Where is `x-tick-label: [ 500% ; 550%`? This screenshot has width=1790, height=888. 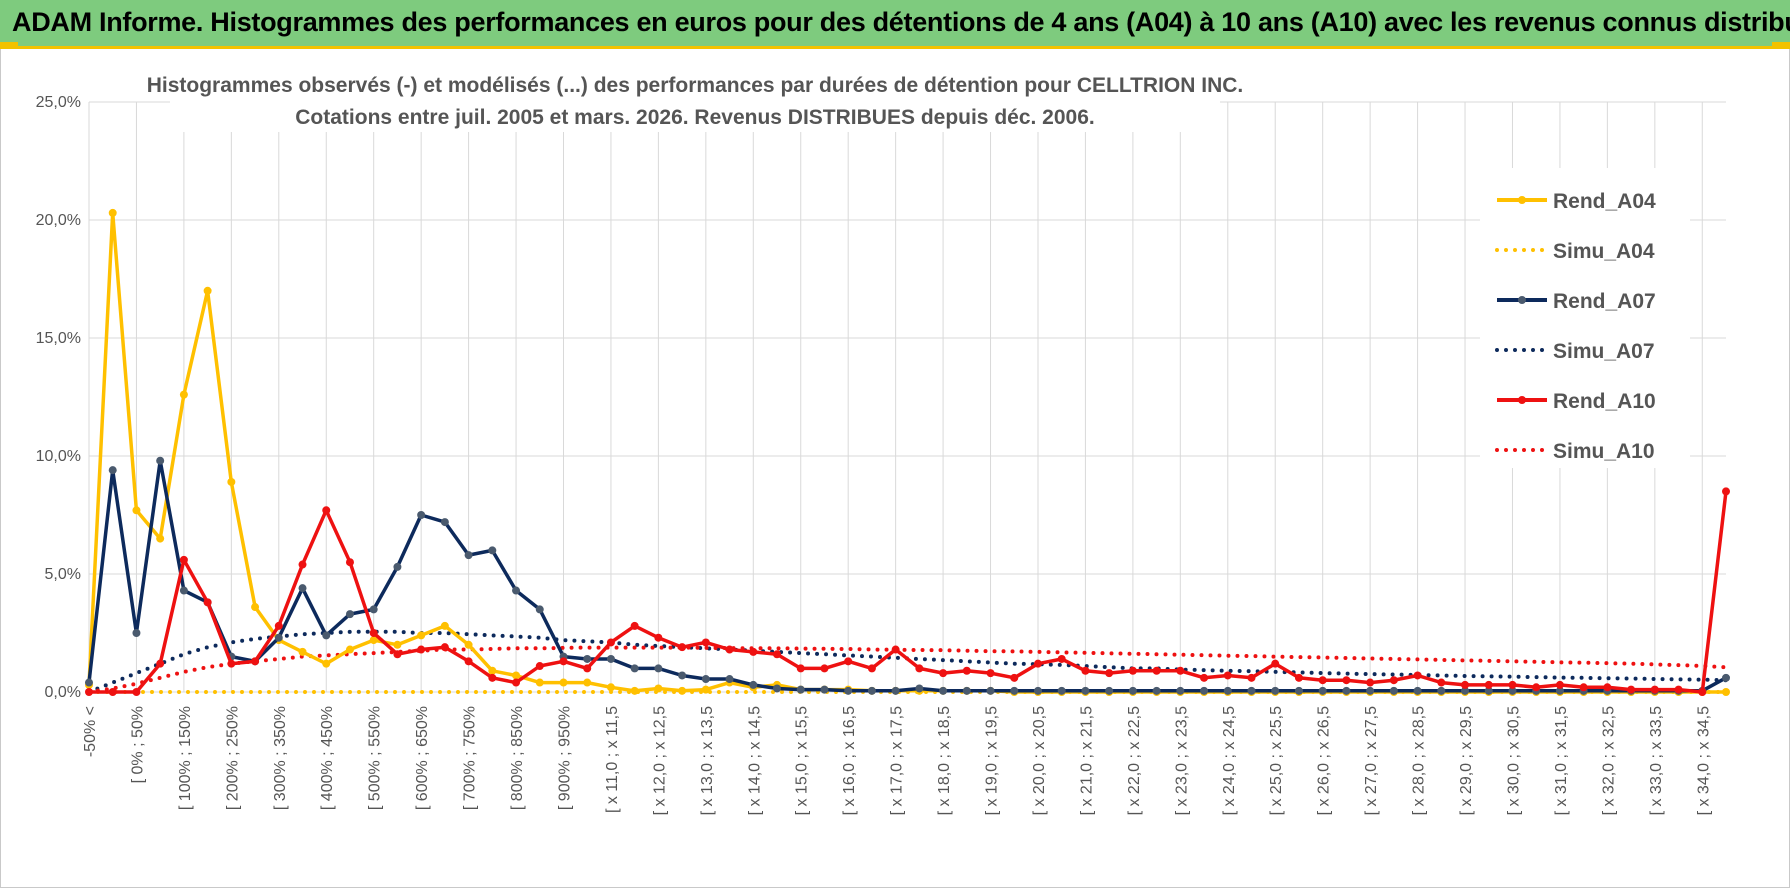
x-tick-label: [ 500% ; 550% is located at coordinates (375, 758).